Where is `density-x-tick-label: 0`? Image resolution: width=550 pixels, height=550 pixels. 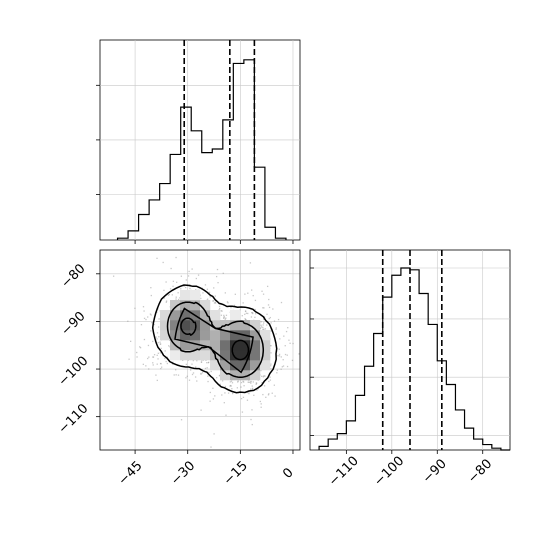 density-x-tick-label: 0 is located at coordinates (288, 473).